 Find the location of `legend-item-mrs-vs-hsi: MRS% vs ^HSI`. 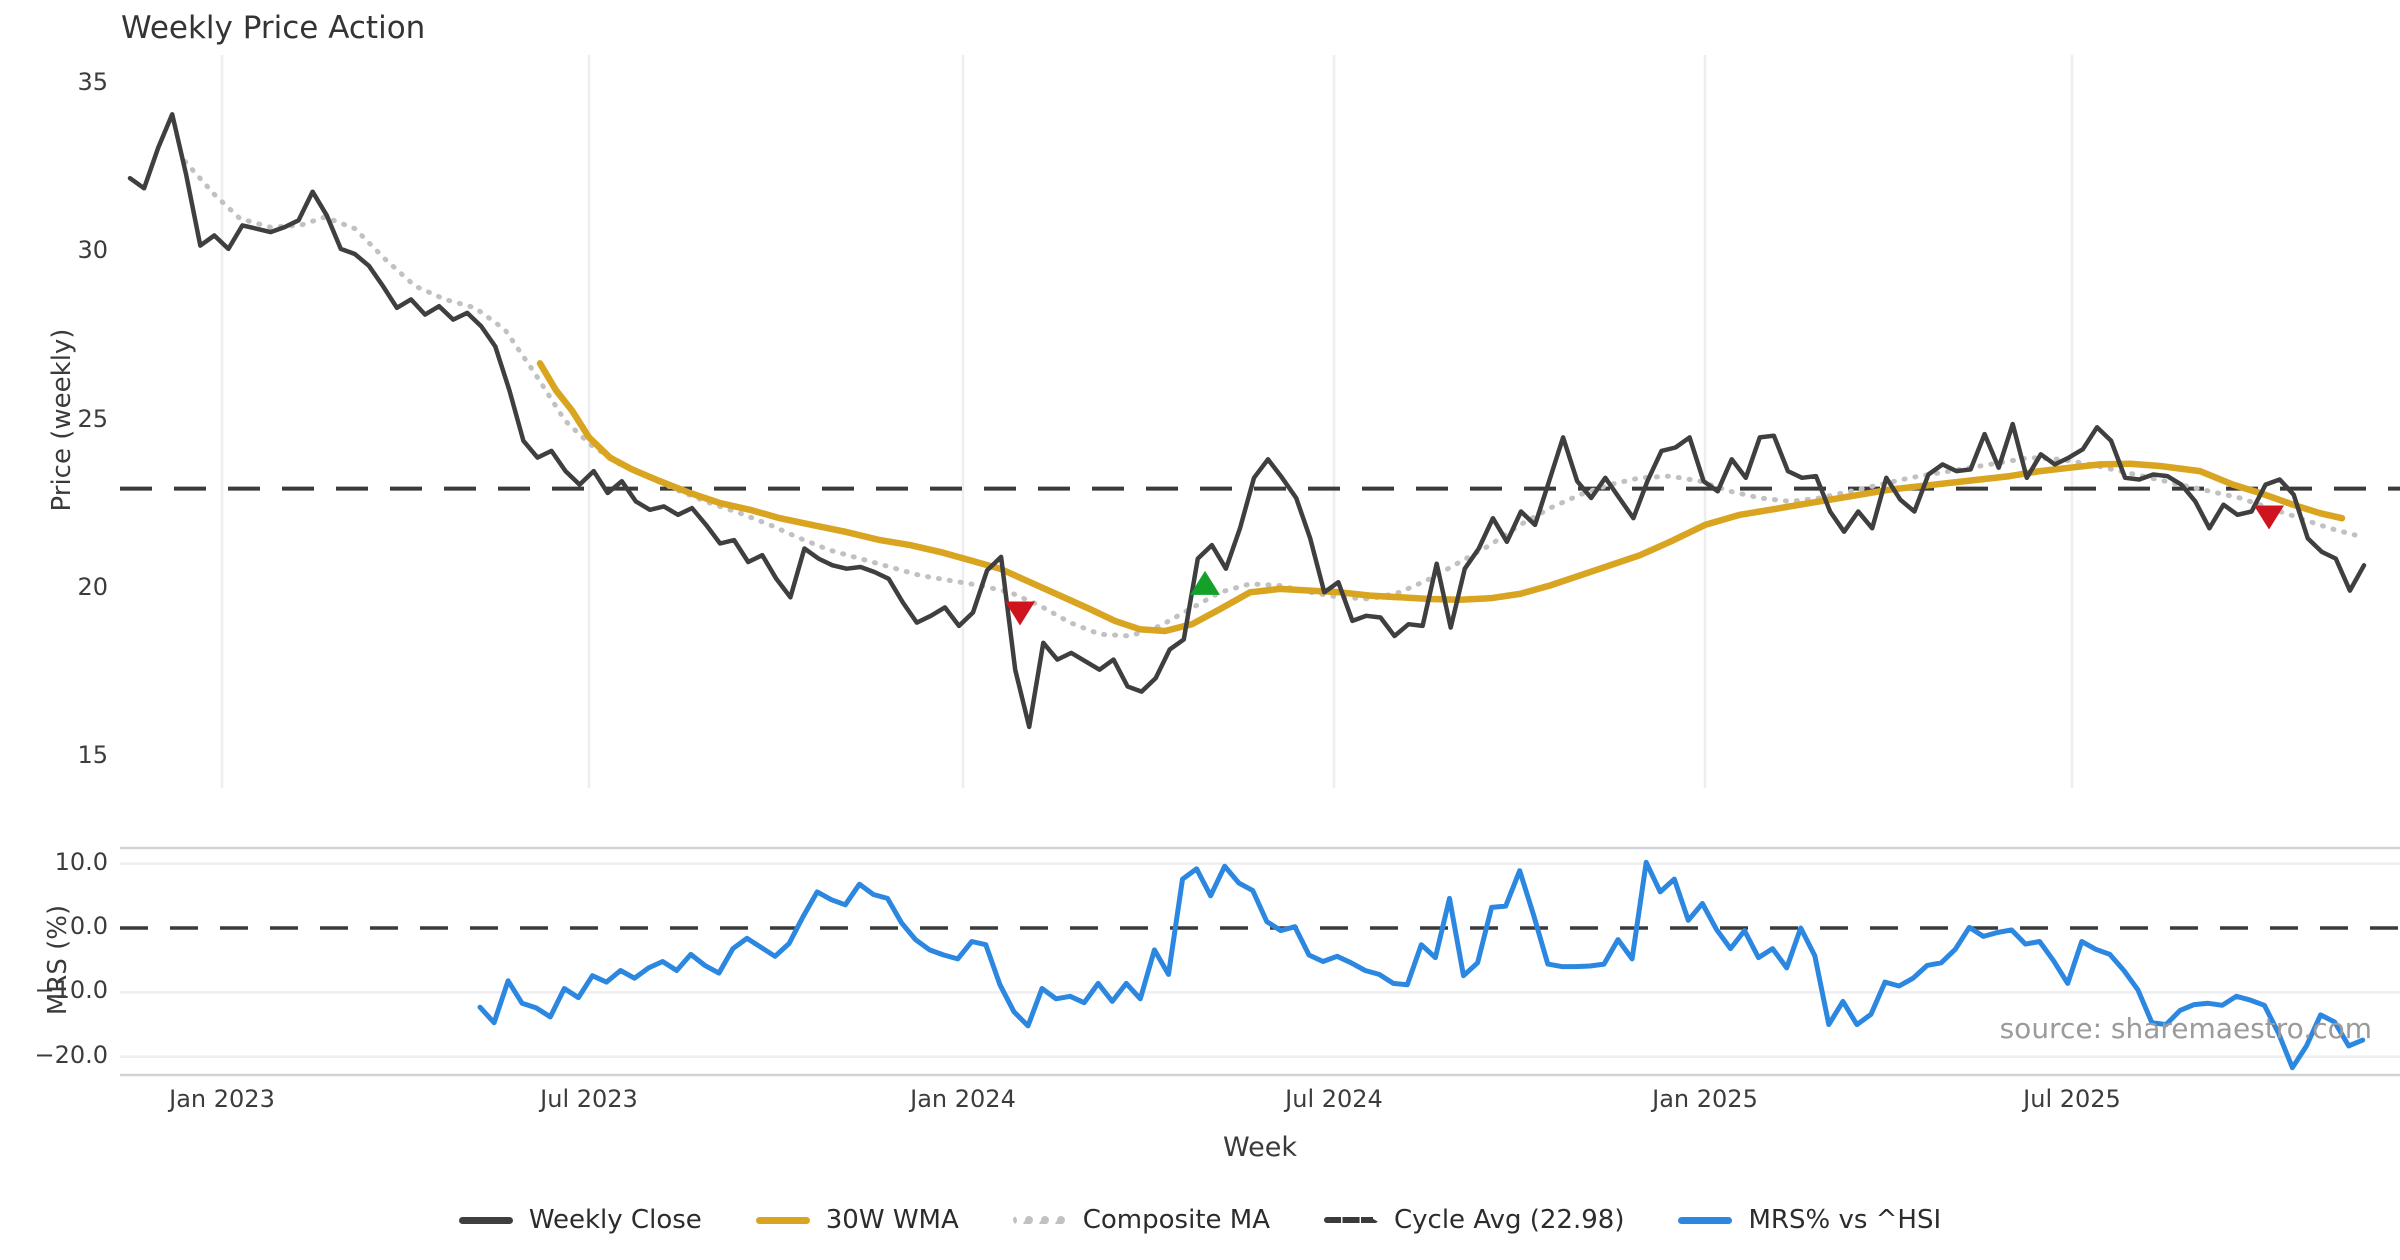

legend-item-mrs-vs-hsi: MRS% vs ^HSI is located at coordinates (1809, 1220).